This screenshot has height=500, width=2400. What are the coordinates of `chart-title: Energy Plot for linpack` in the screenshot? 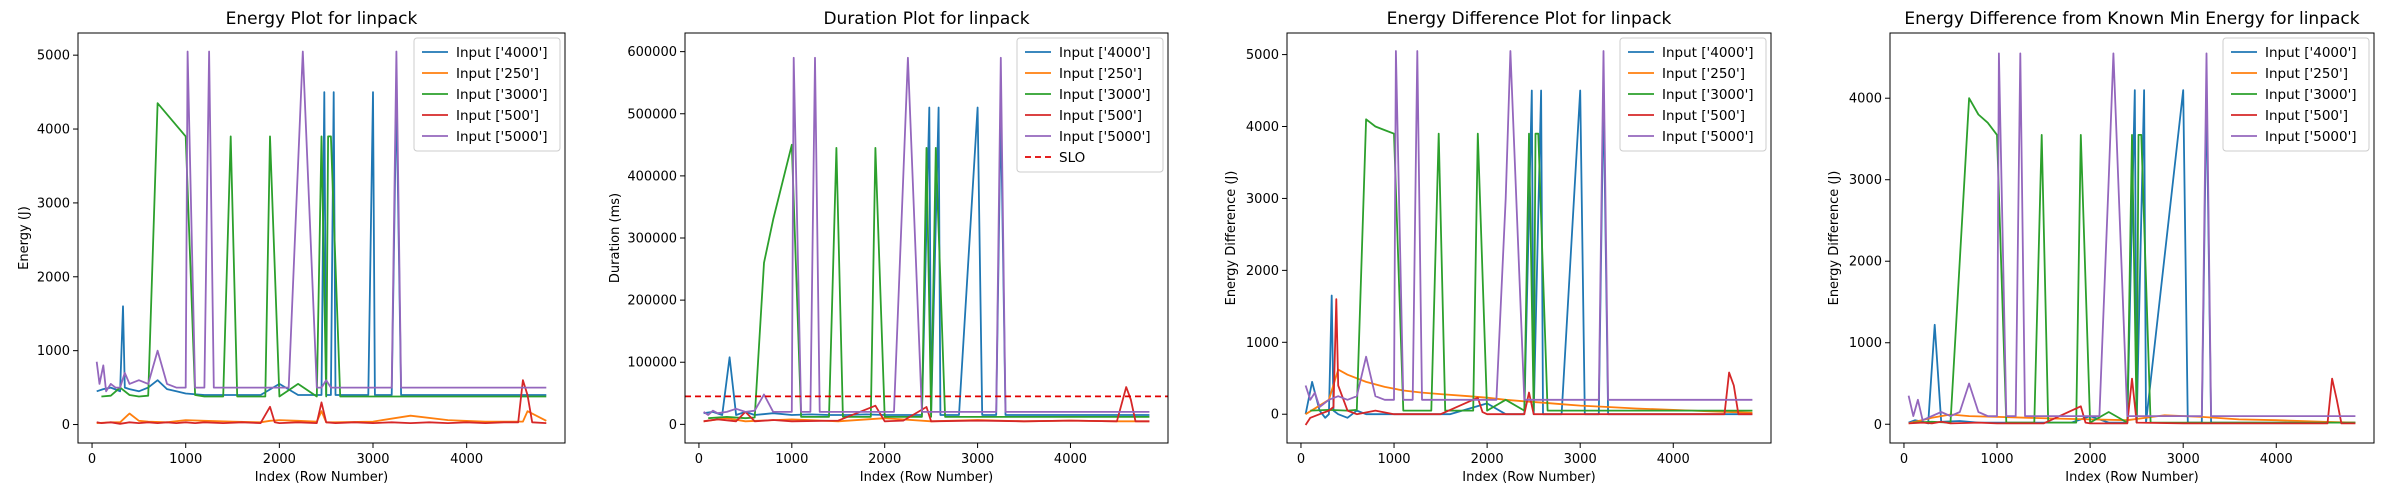 It's located at (322, 19).